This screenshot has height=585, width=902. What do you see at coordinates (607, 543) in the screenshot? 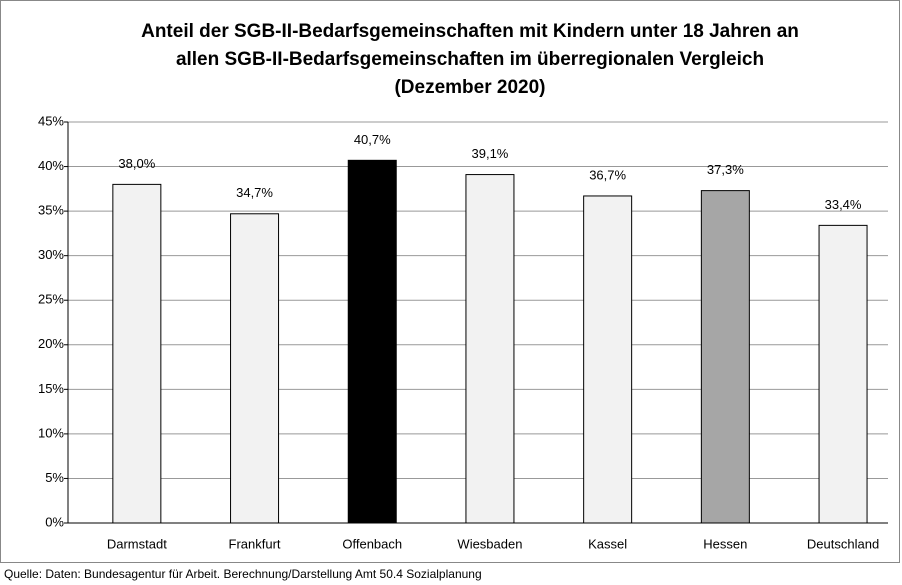
I see `x-tick-label: Kassel` at bounding box center [607, 543].